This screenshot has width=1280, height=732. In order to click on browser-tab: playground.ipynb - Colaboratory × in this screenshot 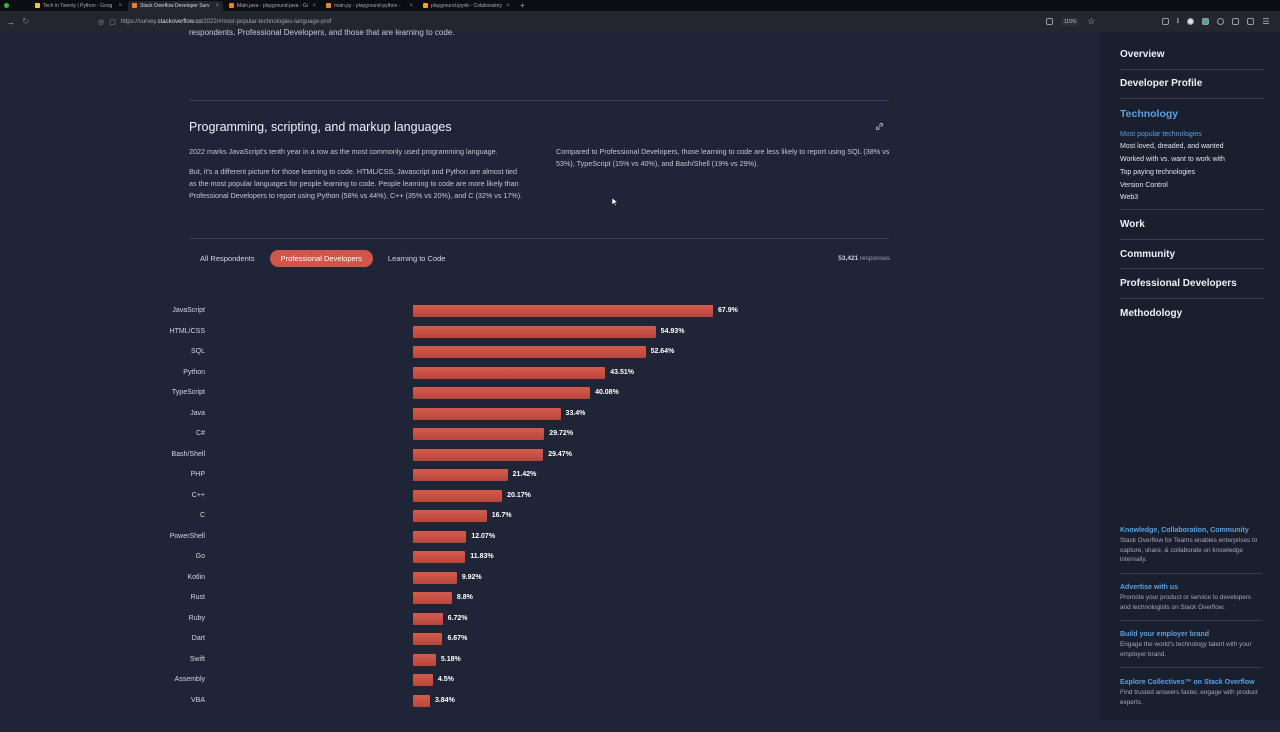, I will do `click(466, 6)`.